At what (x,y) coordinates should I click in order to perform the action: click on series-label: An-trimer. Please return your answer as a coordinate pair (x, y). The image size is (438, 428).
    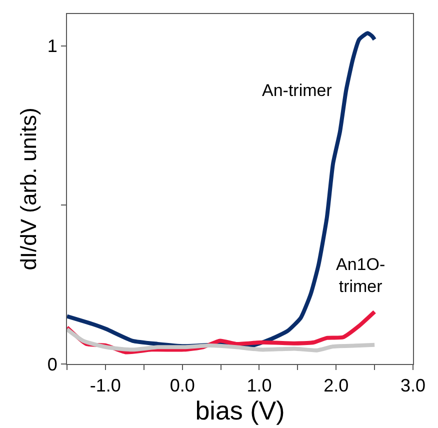
    Looking at the image, I should click on (297, 90).